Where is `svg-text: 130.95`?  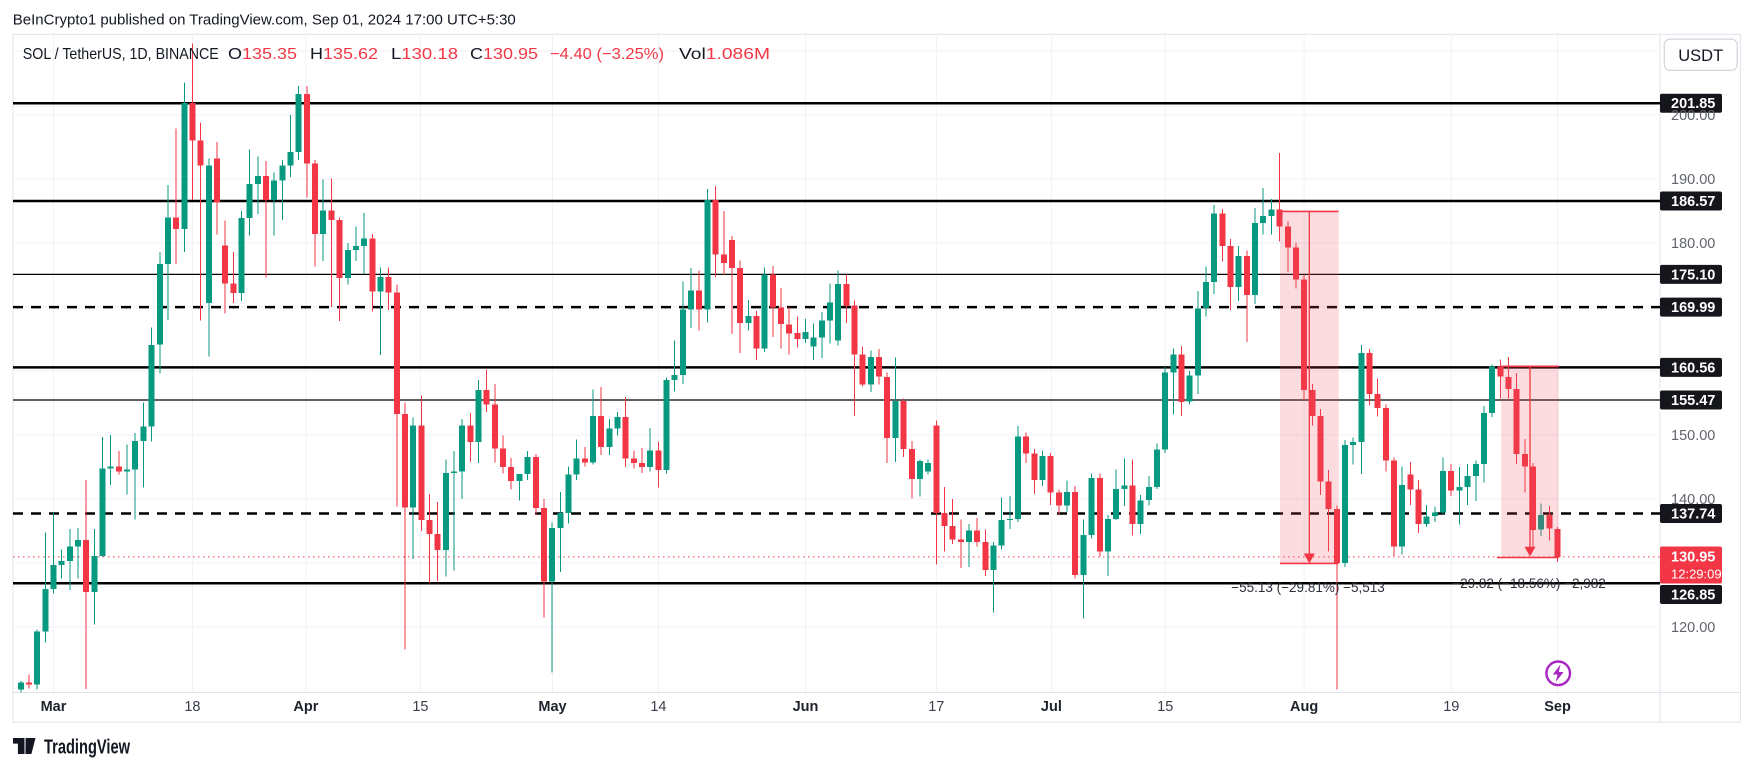 svg-text: 130.95 is located at coordinates (1693, 558).